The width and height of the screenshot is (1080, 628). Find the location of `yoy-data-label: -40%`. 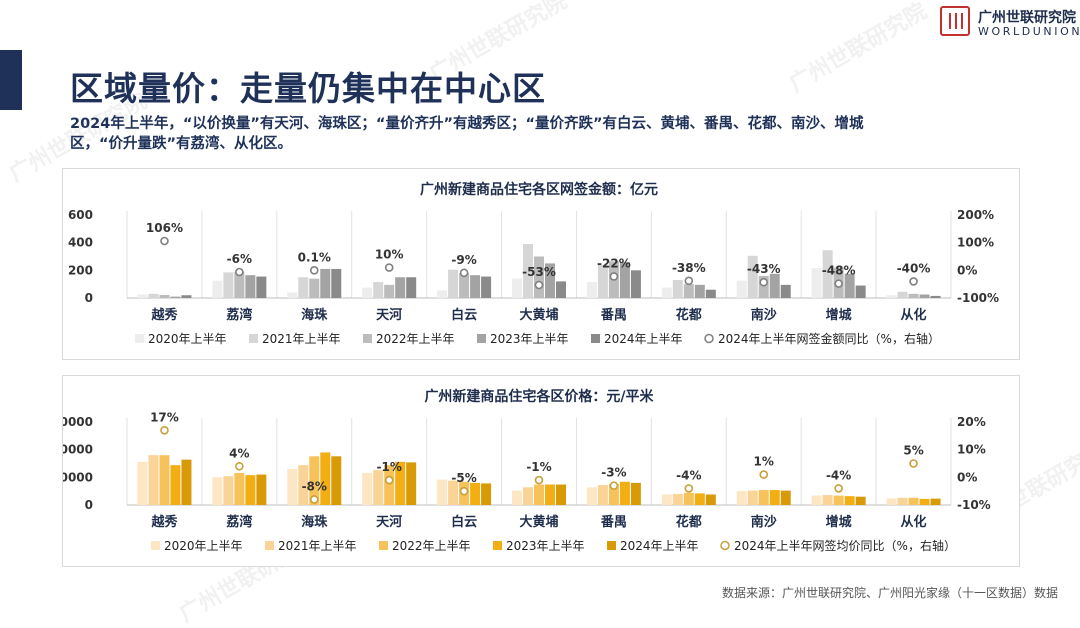

yoy-data-label: -40% is located at coordinates (914, 268).